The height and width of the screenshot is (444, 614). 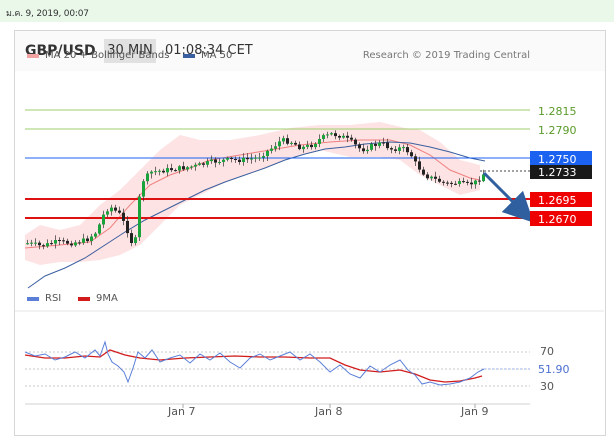 What do you see at coordinates (33, 298) in the screenshot?
I see `rsi-swatch` at bounding box center [33, 298].